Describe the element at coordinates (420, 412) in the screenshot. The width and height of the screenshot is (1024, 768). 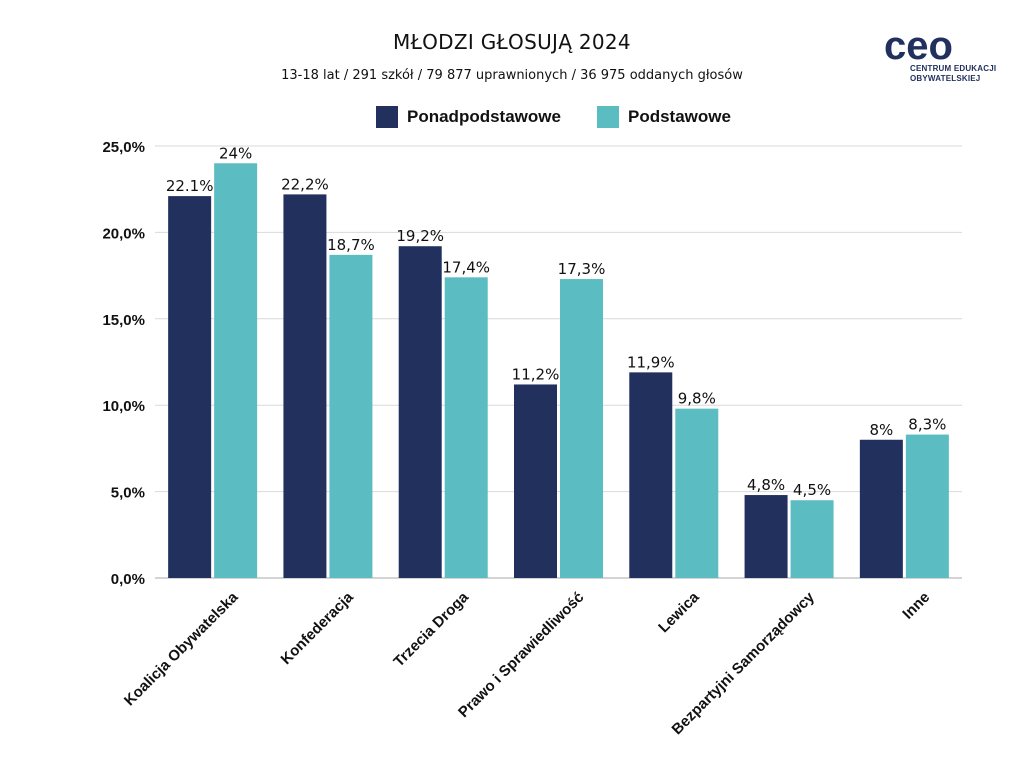
I see `bar-ponadpodstawowe-trzecia-droga` at that location.